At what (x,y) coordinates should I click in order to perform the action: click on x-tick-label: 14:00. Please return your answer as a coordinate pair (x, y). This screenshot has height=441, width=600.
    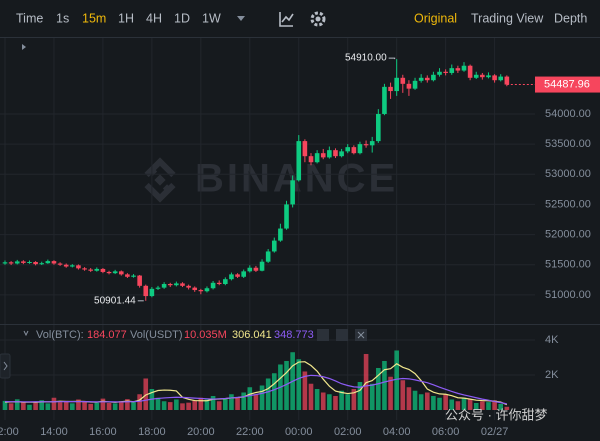
    Looking at the image, I should click on (54, 432).